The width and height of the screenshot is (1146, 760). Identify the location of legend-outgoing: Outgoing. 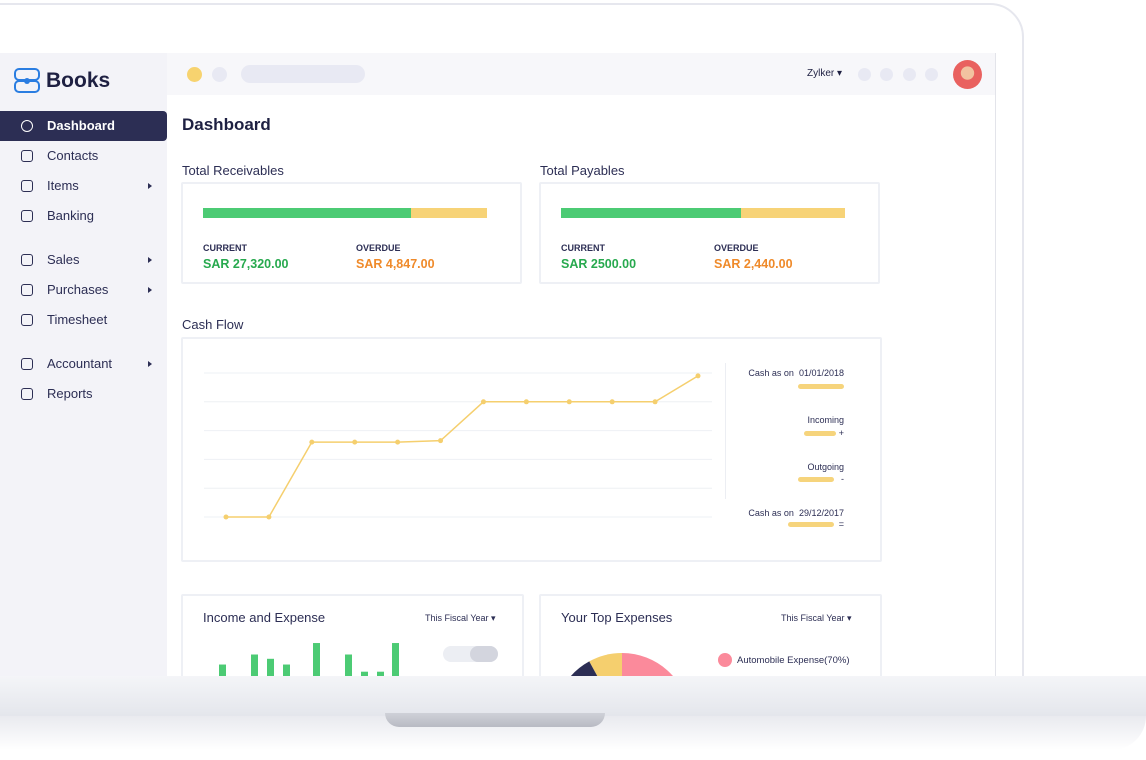
(825, 467).